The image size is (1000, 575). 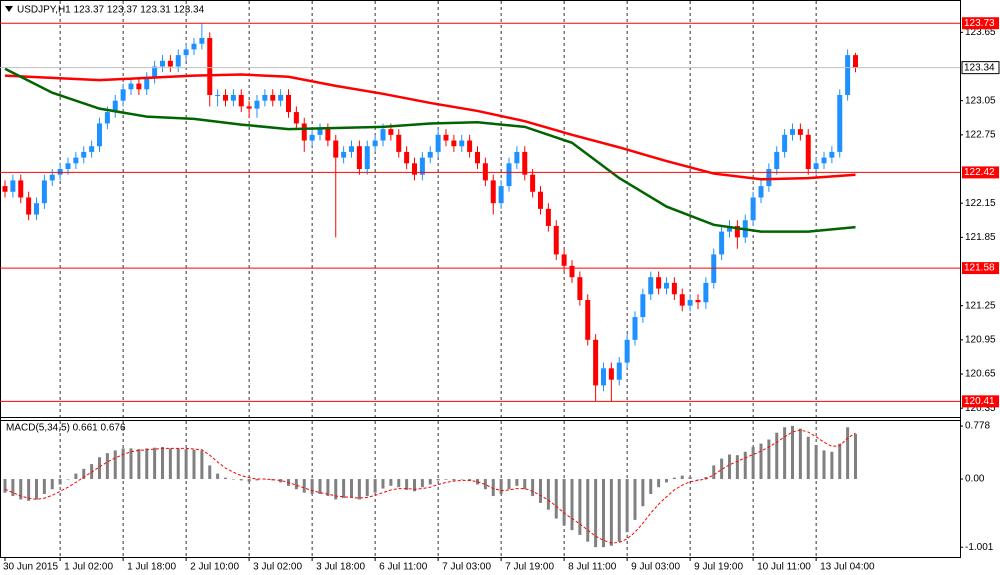 What do you see at coordinates (980, 68) in the screenshot?
I see `current-price-box` at bounding box center [980, 68].